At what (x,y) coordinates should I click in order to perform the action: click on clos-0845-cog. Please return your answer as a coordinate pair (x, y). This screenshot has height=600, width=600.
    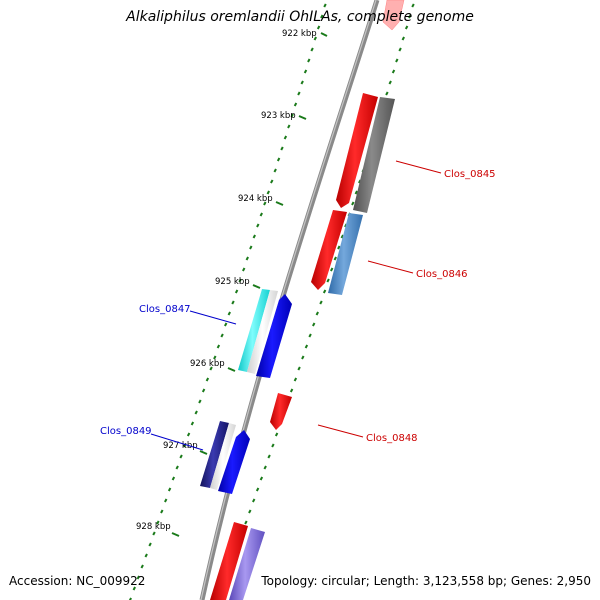
    Looking at the image, I should click on (374, 155).